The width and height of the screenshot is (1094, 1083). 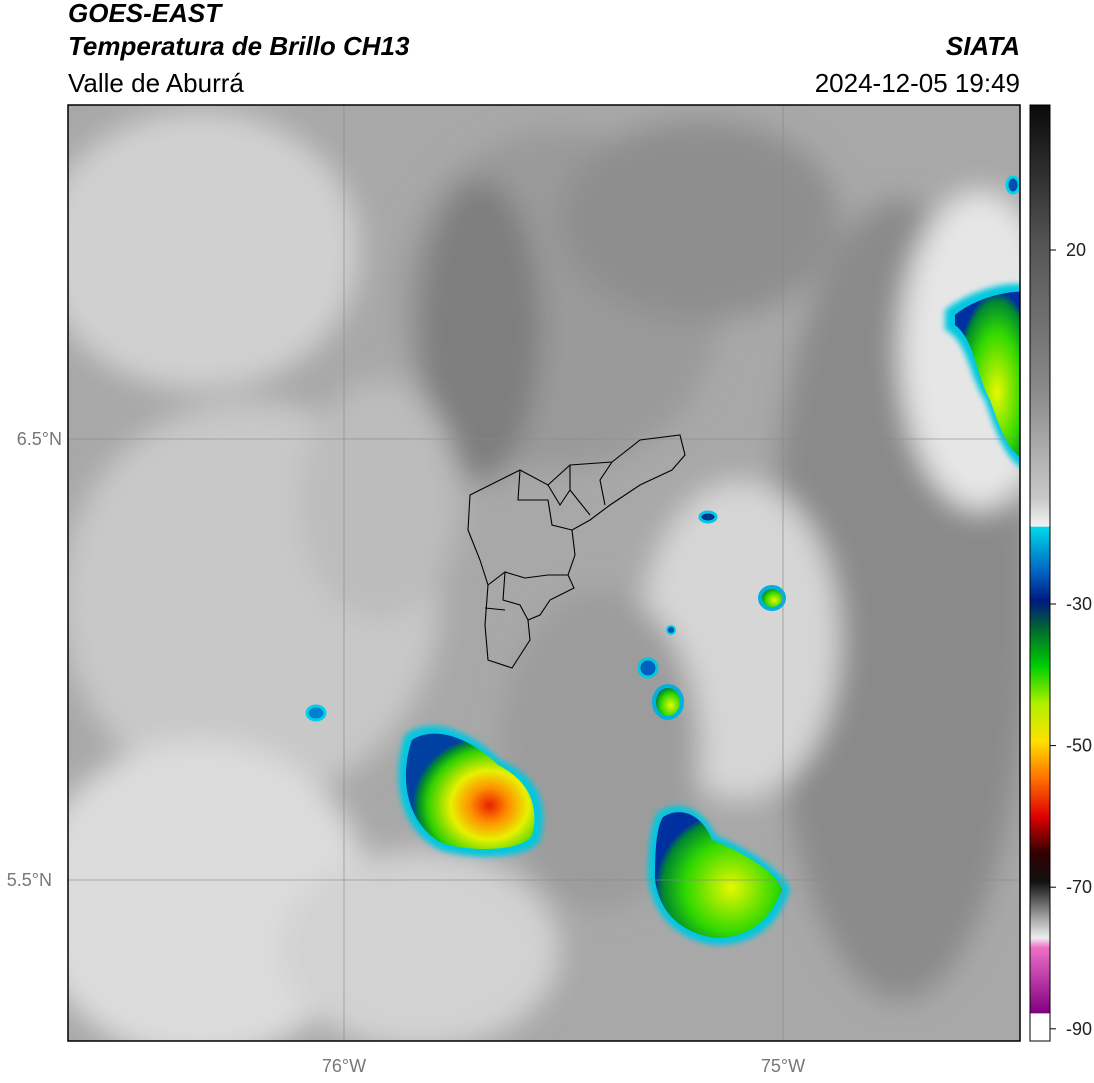 What do you see at coordinates (39, 439) in the screenshot?
I see `lat-label: 6.5°N` at bounding box center [39, 439].